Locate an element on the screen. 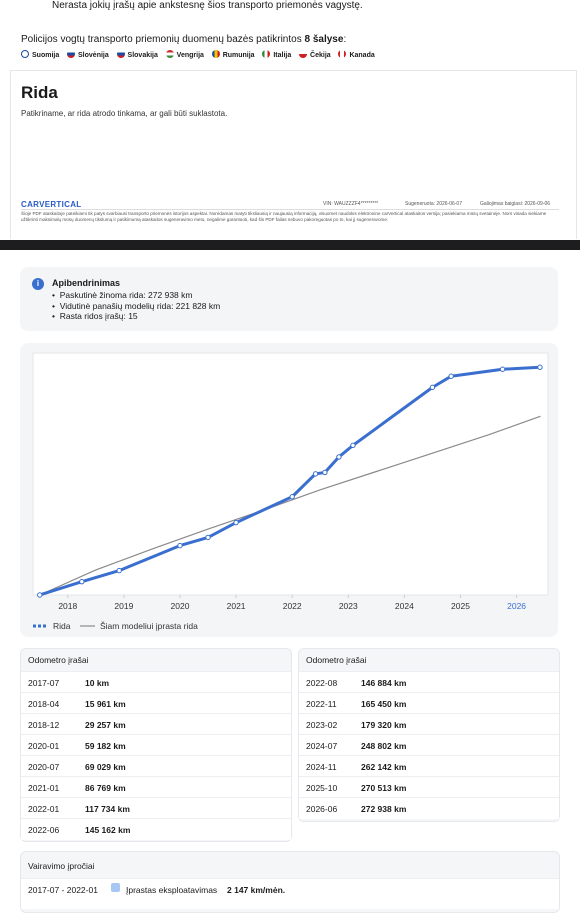  odometer-date: 2024-07 is located at coordinates (322, 746).